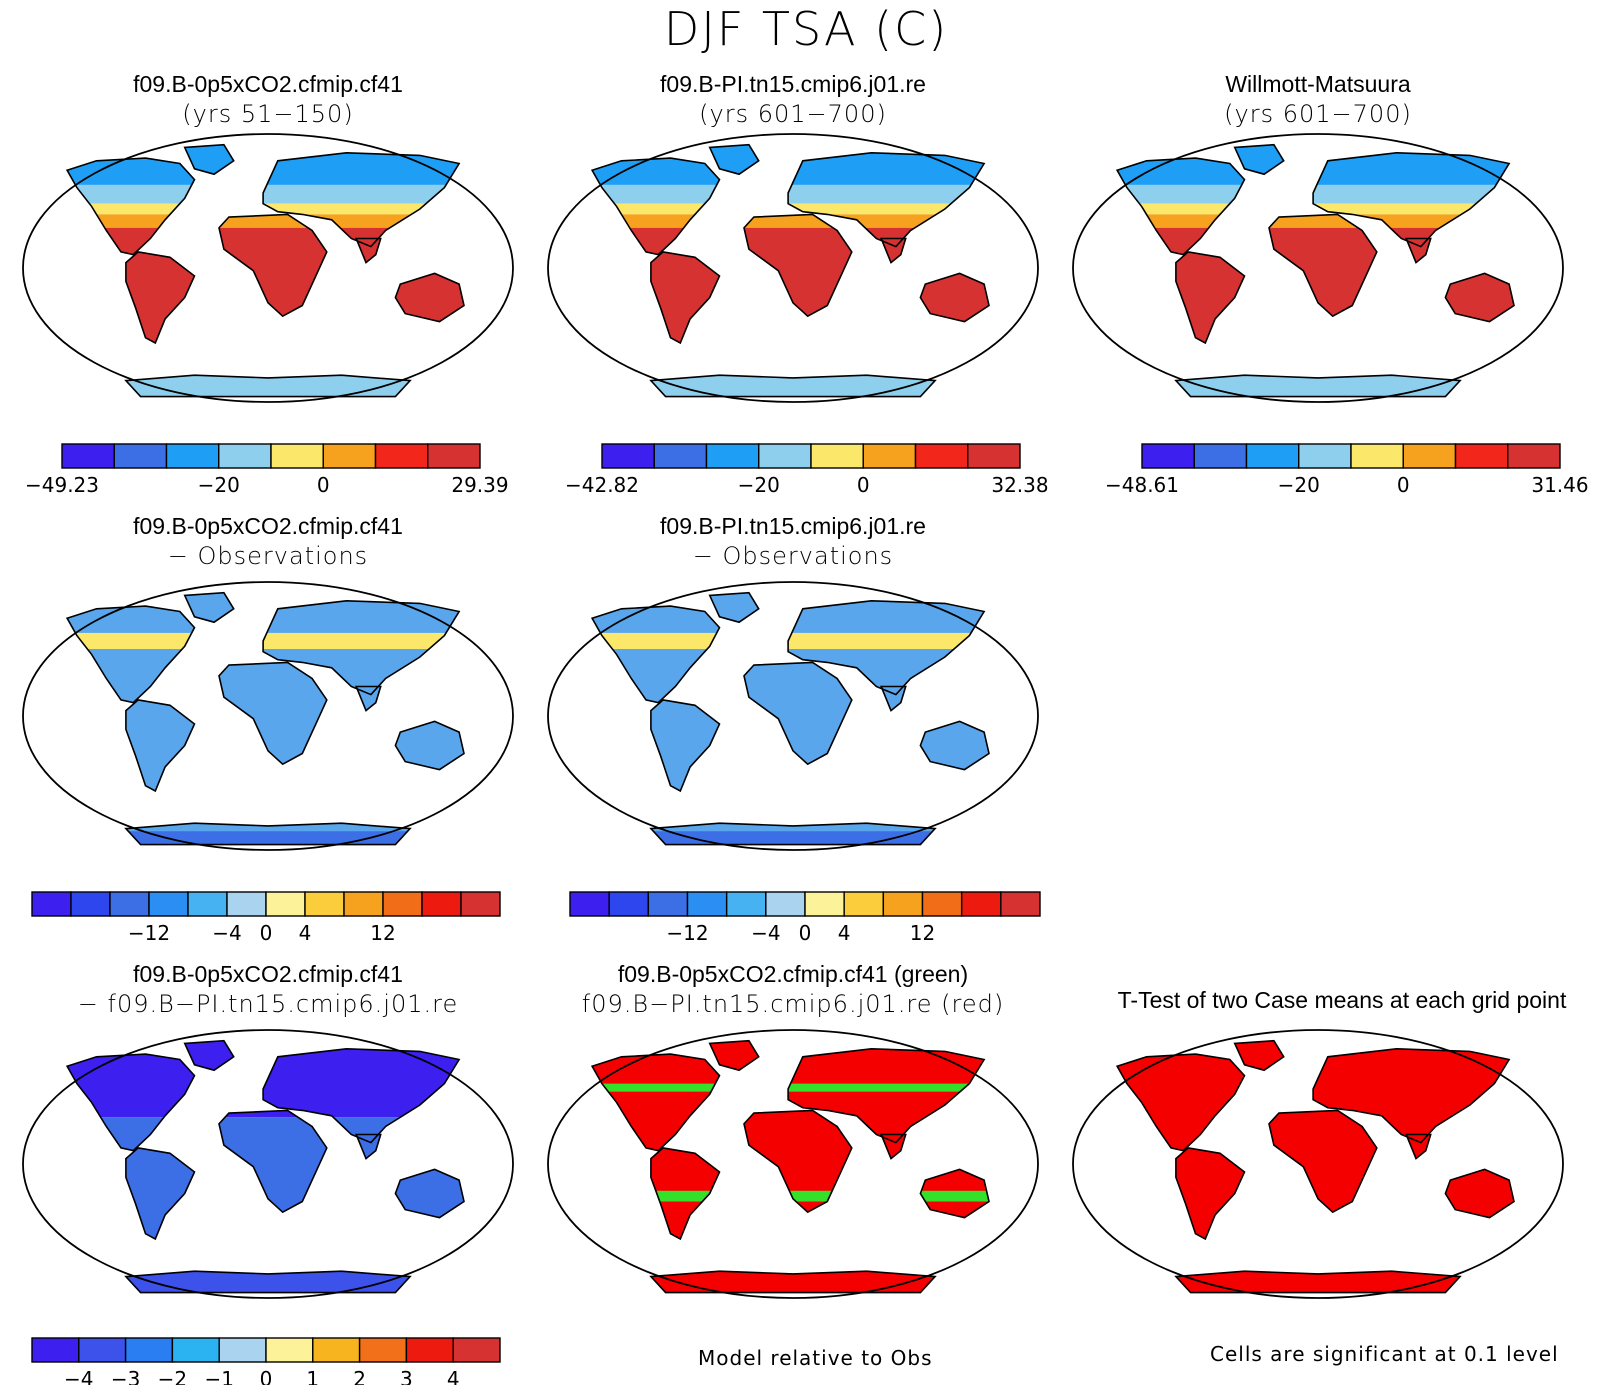  What do you see at coordinates (602, 485) in the screenshot?
I see `colorbar-tick-label: −42.82` at bounding box center [602, 485].